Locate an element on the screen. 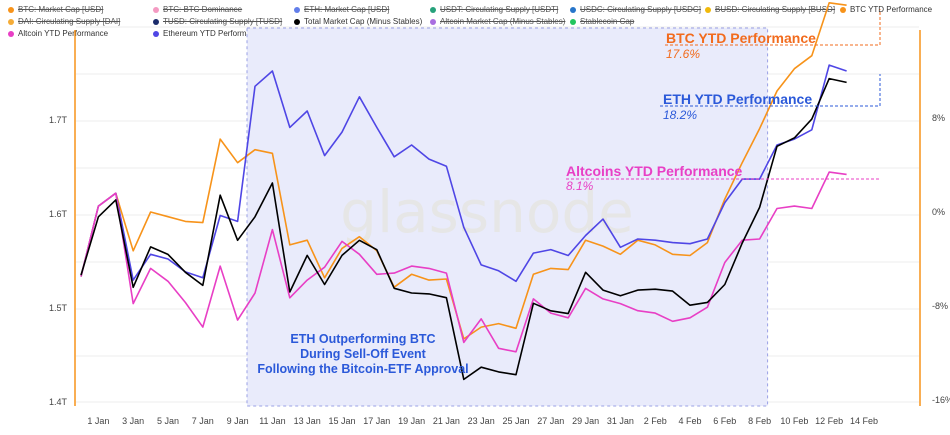  right-axis-ticks: -16% -8% 0% 8% is located at coordinates (941, 259).